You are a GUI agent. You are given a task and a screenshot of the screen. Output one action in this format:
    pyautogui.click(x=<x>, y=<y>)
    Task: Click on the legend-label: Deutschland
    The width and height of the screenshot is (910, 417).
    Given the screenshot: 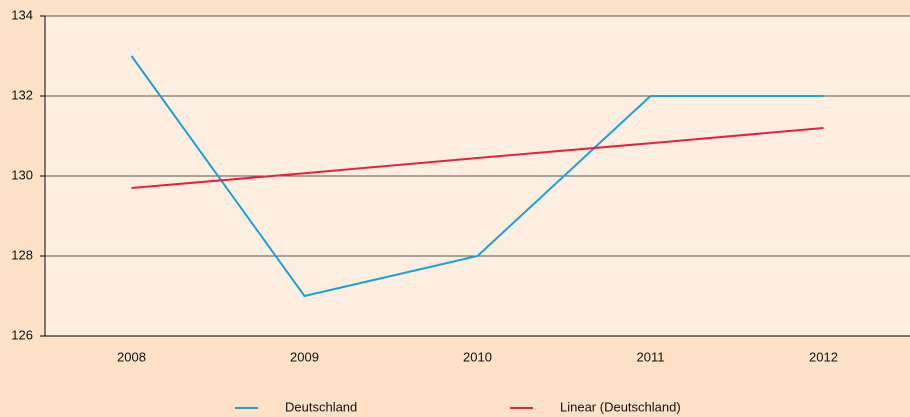 What is the action you would take?
    pyautogui.click(x=321, y=406)
    